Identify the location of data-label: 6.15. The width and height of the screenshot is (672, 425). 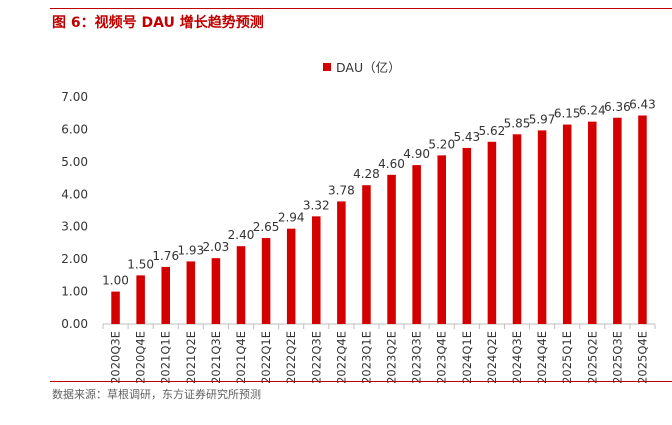
(567, 114).